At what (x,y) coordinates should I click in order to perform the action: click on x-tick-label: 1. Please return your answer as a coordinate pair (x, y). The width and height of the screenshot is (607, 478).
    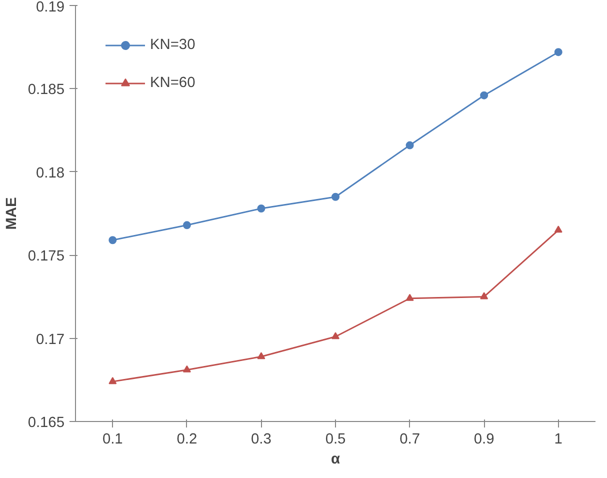
    Looking at the image, I should click on (558, 440).